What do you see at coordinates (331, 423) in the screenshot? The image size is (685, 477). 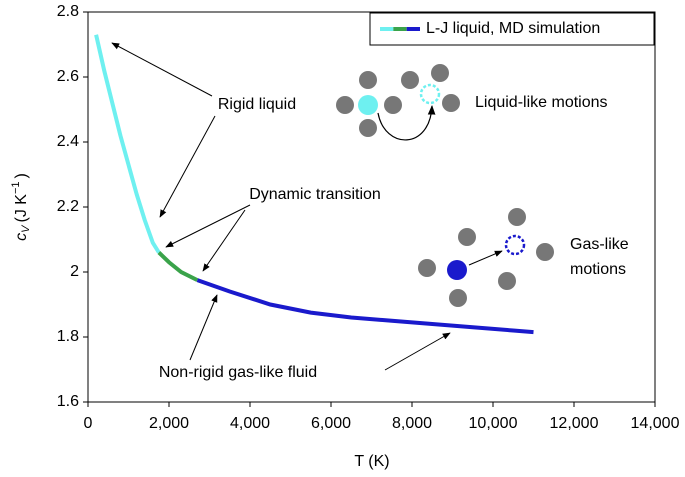 I see `x-tick-label: 6,000` at bounding box center [331, 423].